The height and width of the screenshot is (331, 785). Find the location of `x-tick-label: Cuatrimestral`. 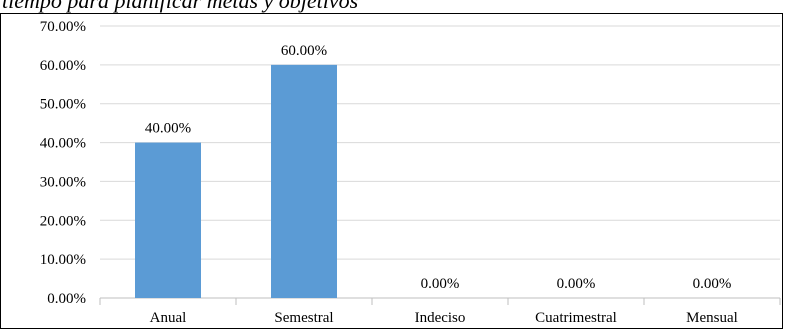

x-tick-label: Cuatrimestral is located at coordinates (576, 318).